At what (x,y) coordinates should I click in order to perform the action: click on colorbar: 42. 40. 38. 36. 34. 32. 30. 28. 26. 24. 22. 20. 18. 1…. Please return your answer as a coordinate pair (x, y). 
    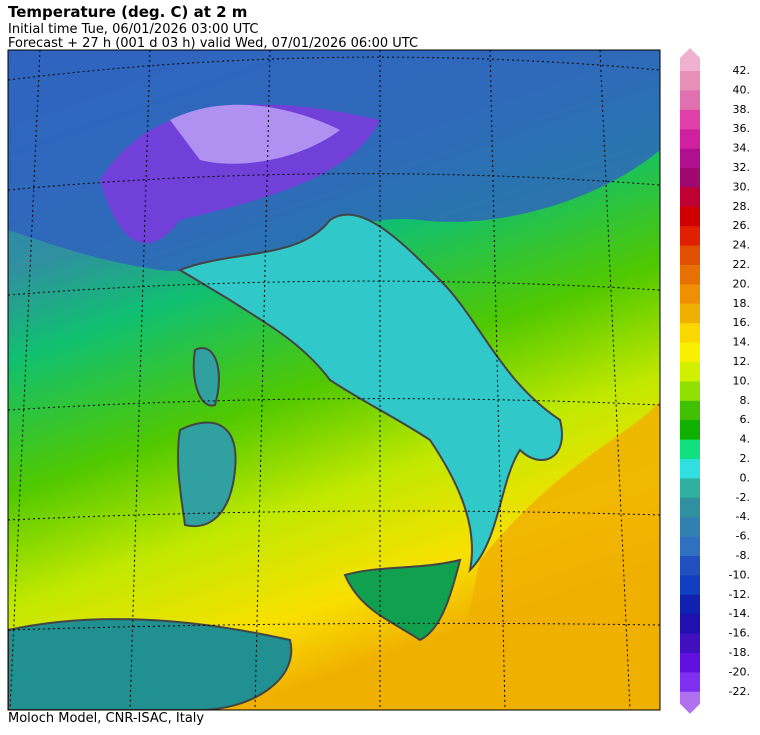
    Looking at the image, I should click on (715, 381).